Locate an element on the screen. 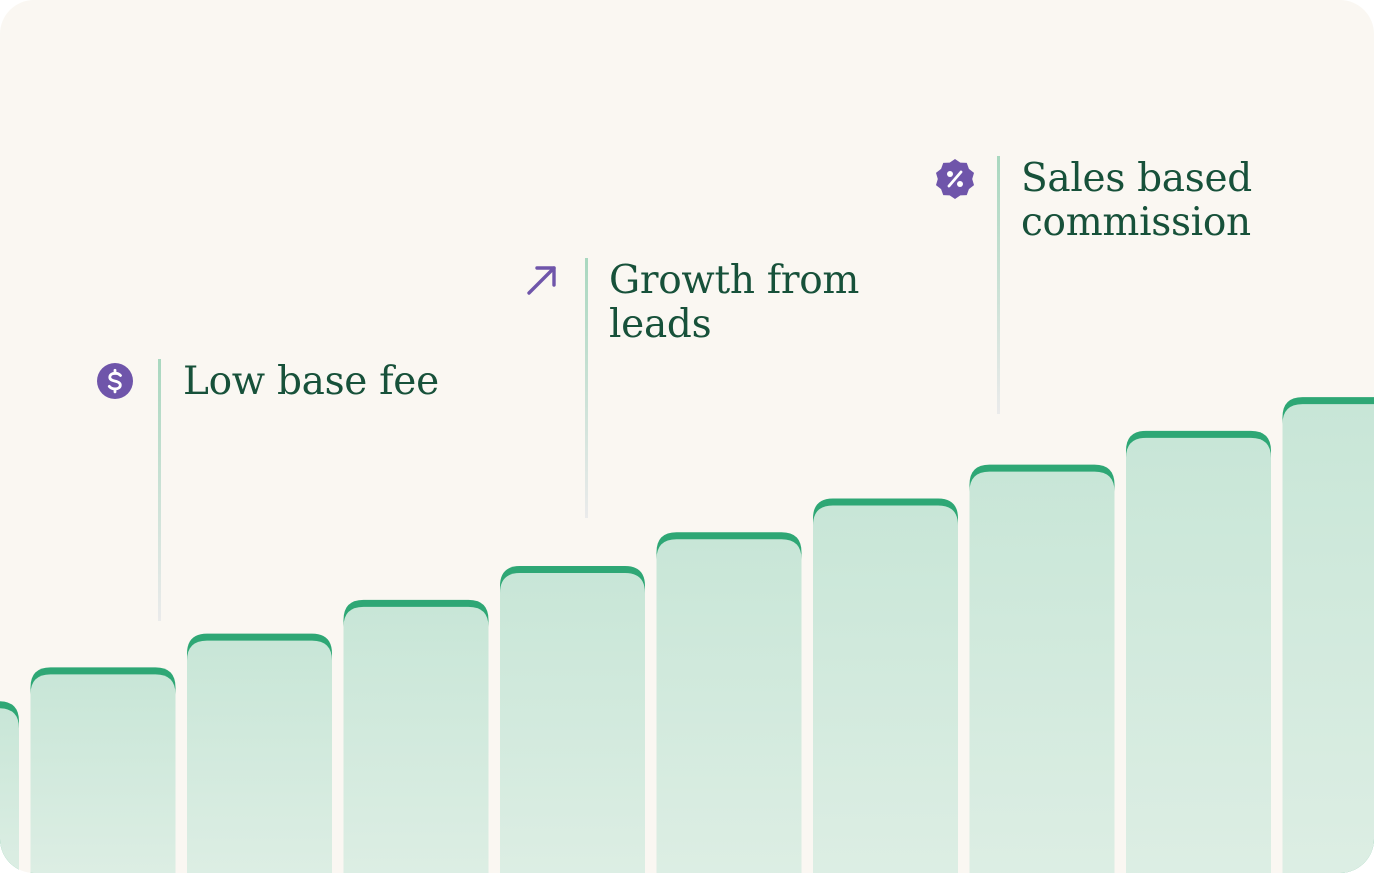  callout-label: Low base fee is located at coordinates (311, 382).